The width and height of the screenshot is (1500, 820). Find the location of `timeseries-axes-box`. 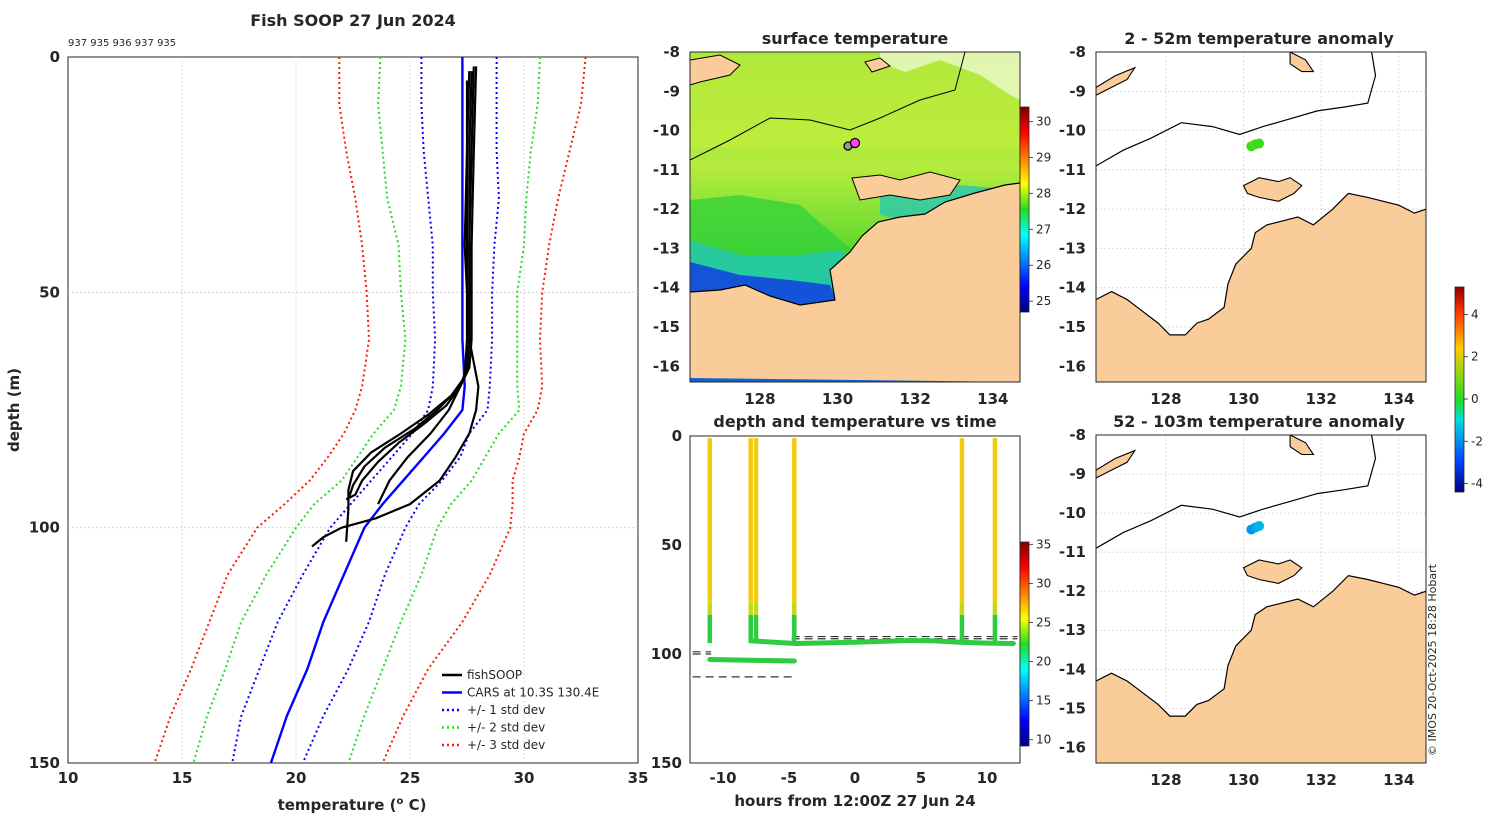

timeseries-axes-box is located at coordinates (855, 599).